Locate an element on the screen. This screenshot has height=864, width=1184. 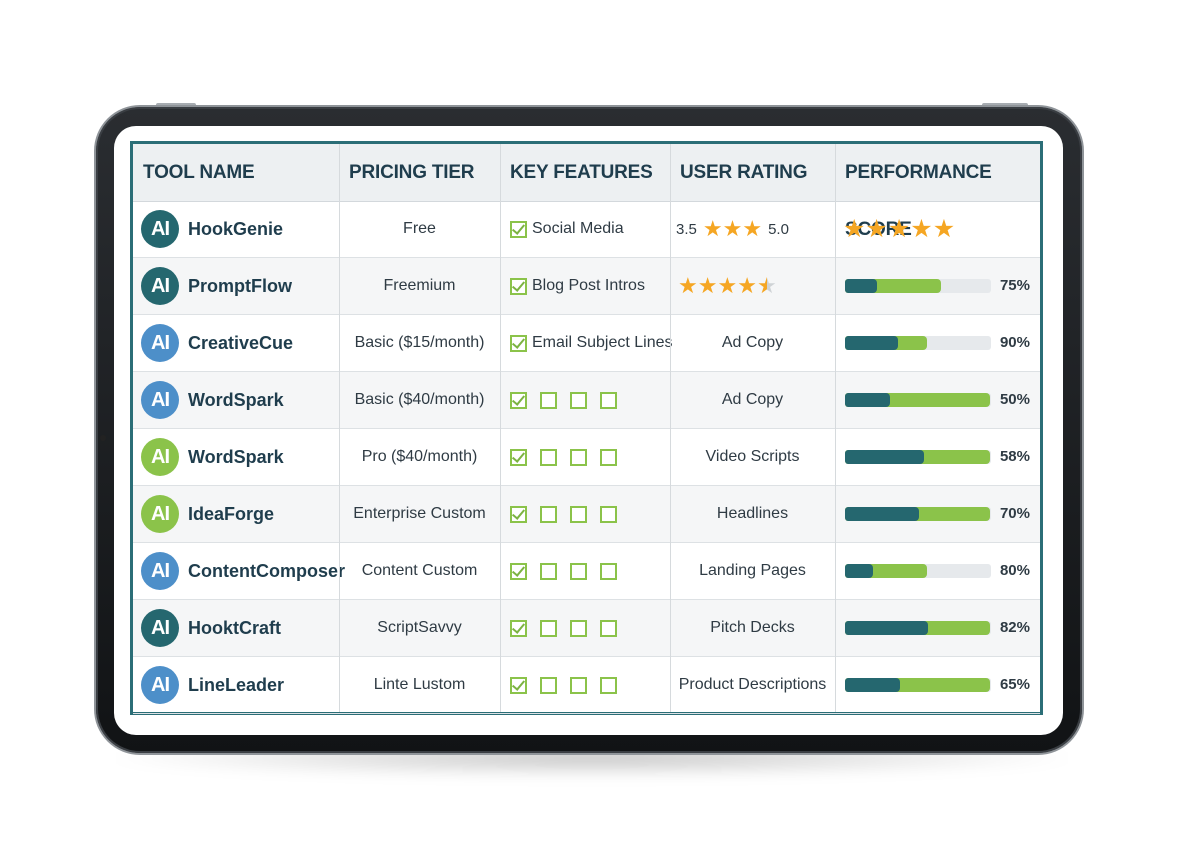
feature-label: Blog Post Intros is located at coordinates (588, 285).